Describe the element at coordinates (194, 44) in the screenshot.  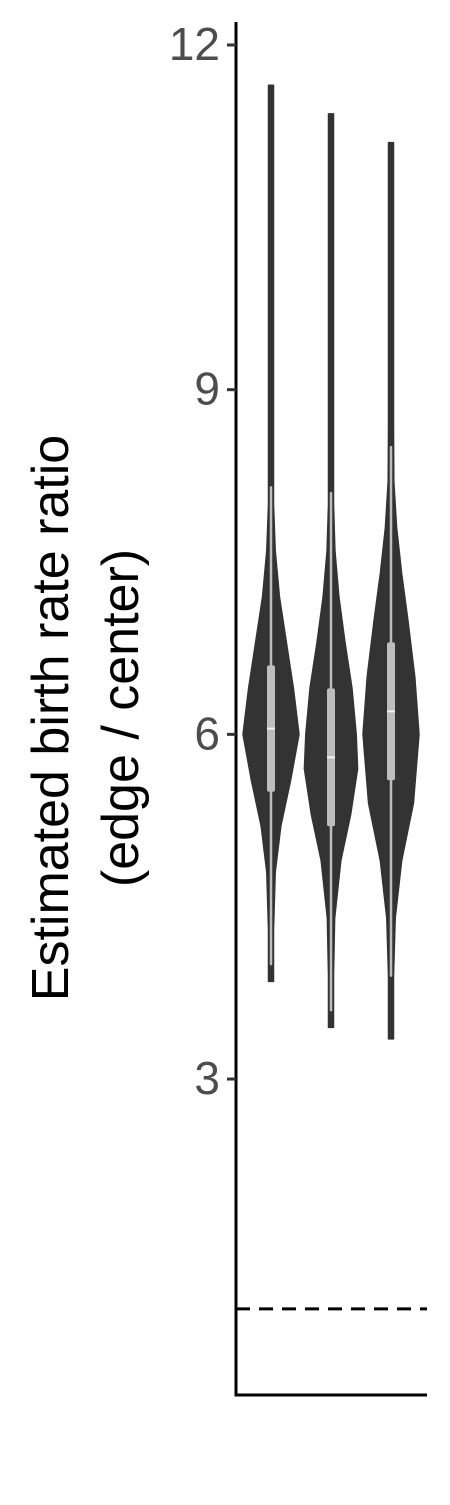
I see `y-tick-label-12: 12` at that location.